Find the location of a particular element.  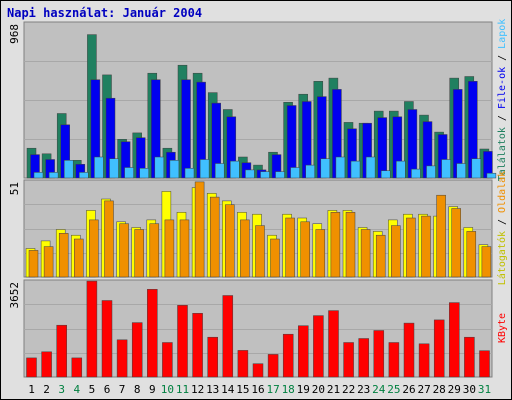

x-tick-label: 12 is located at coordinates (197, 389).